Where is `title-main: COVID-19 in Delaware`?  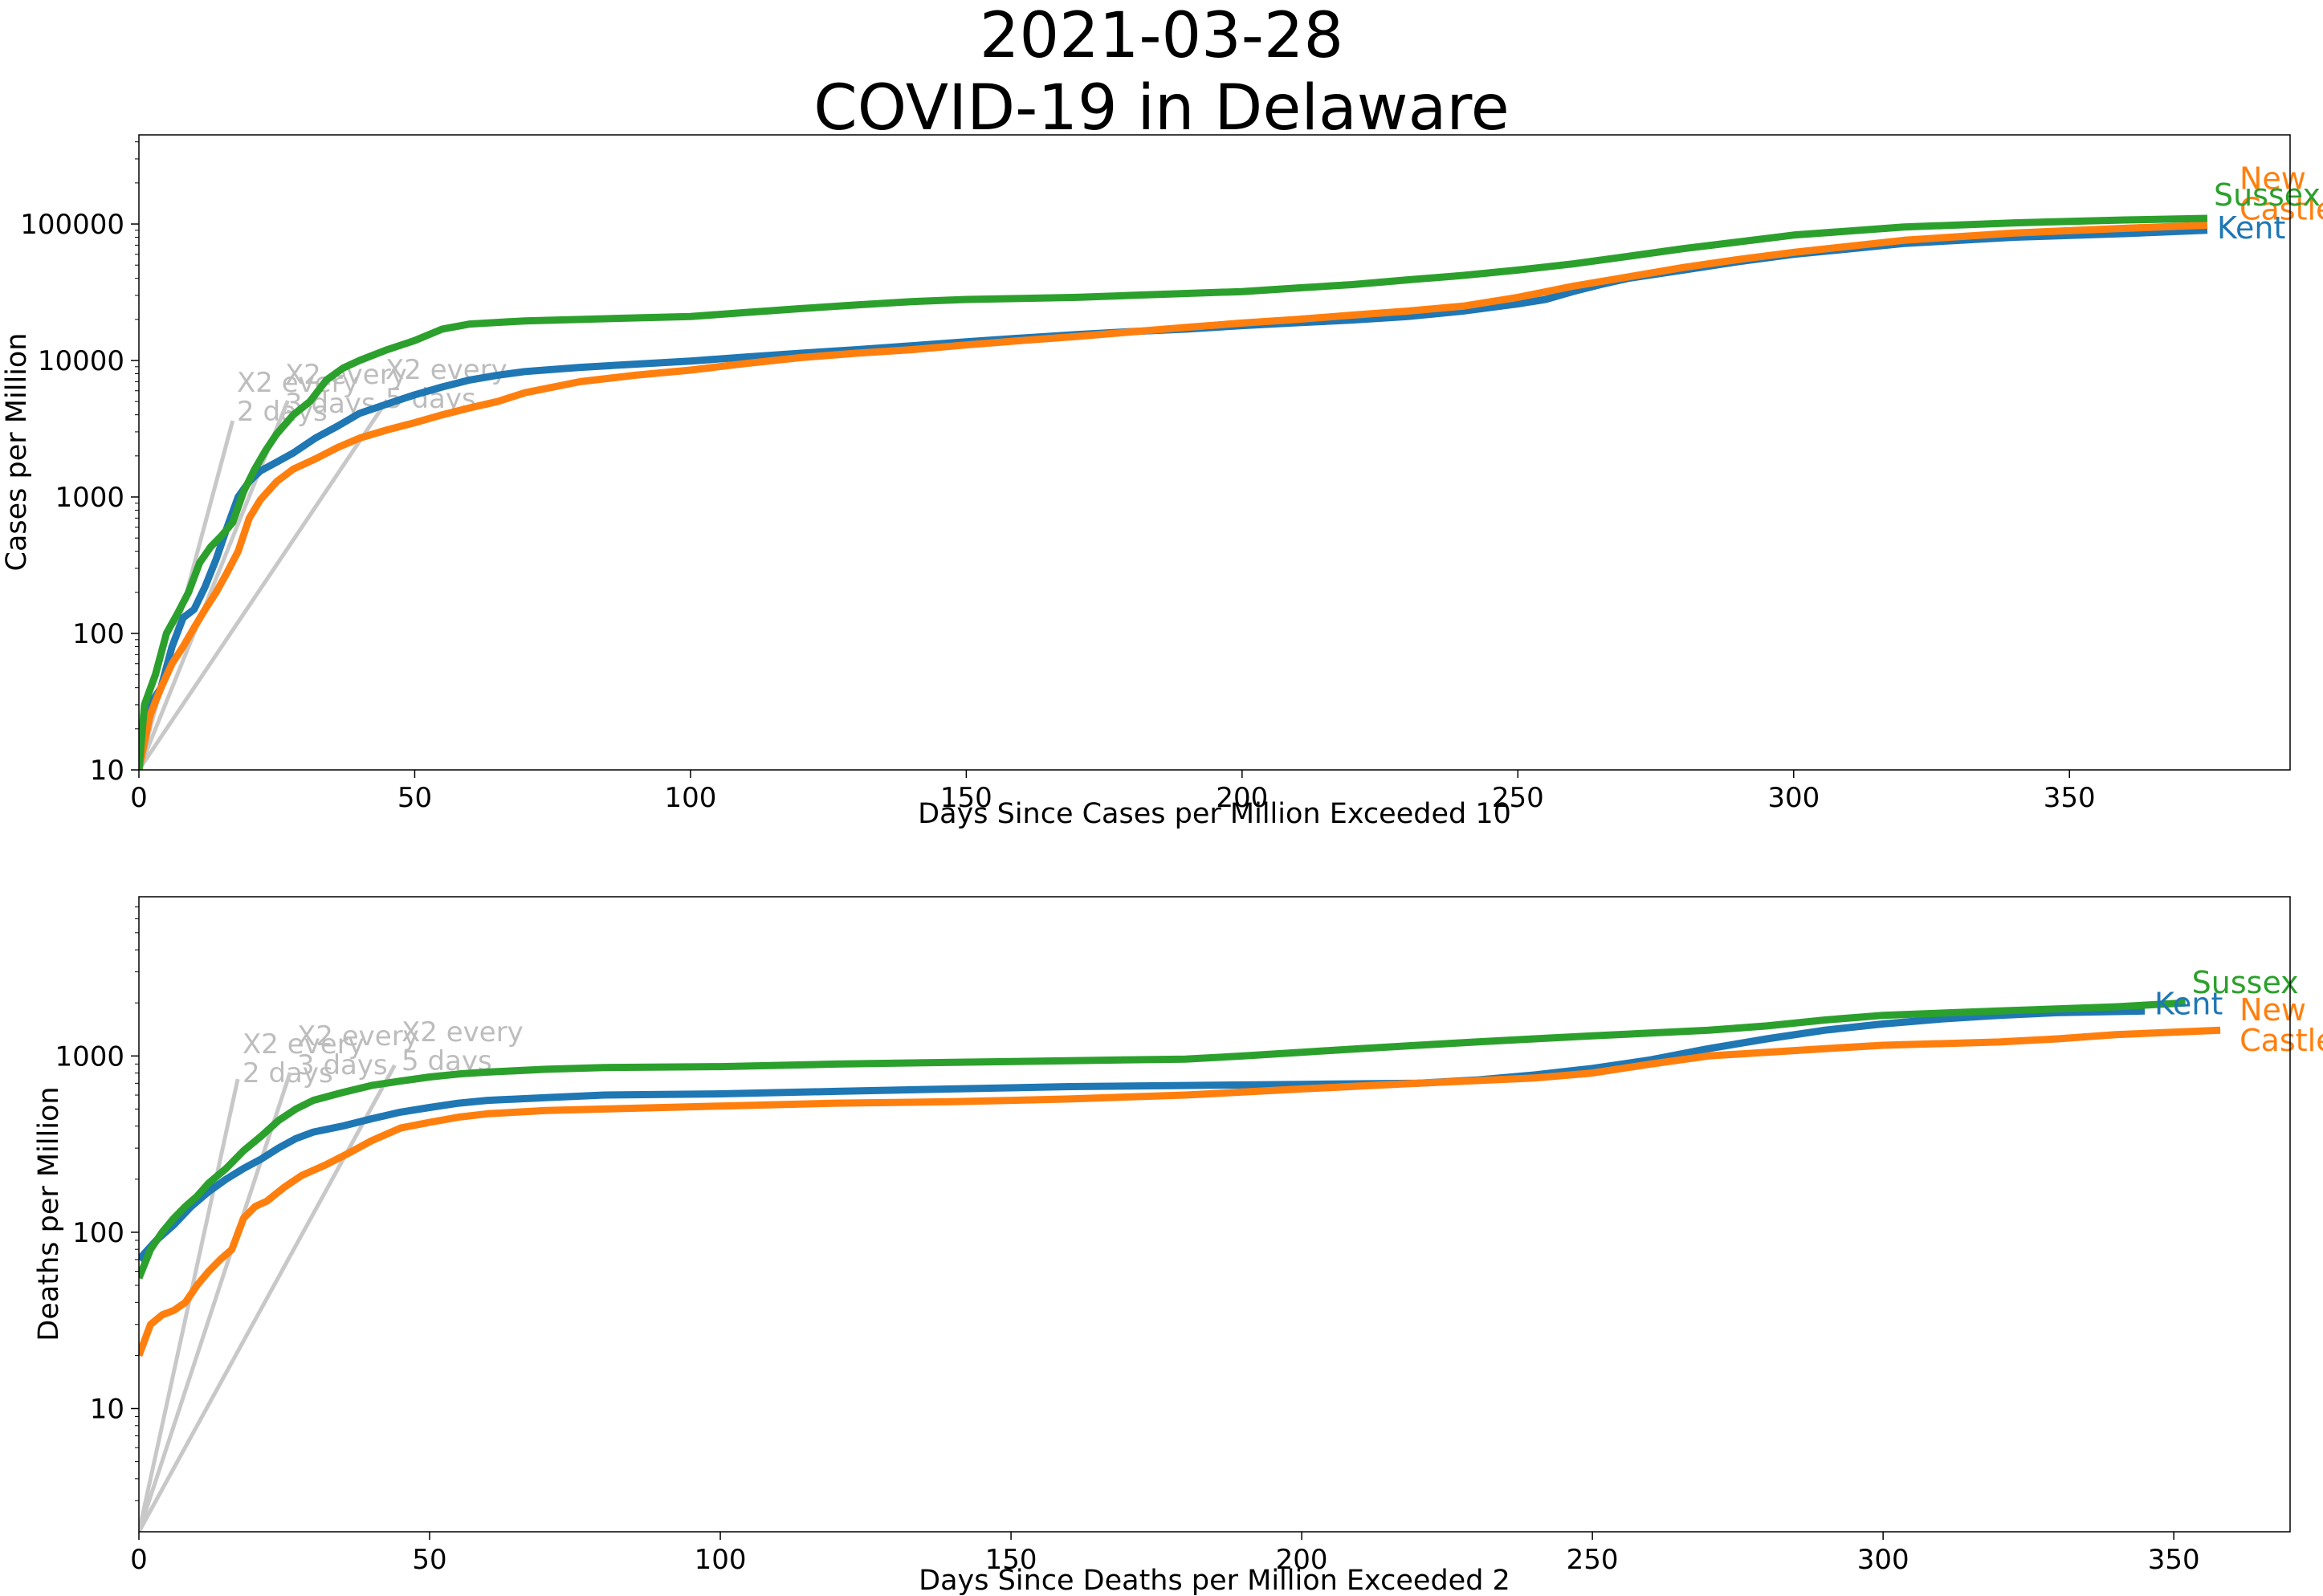 title-main: COVID-19 in Delaware is located at coordinates (1161, 109).